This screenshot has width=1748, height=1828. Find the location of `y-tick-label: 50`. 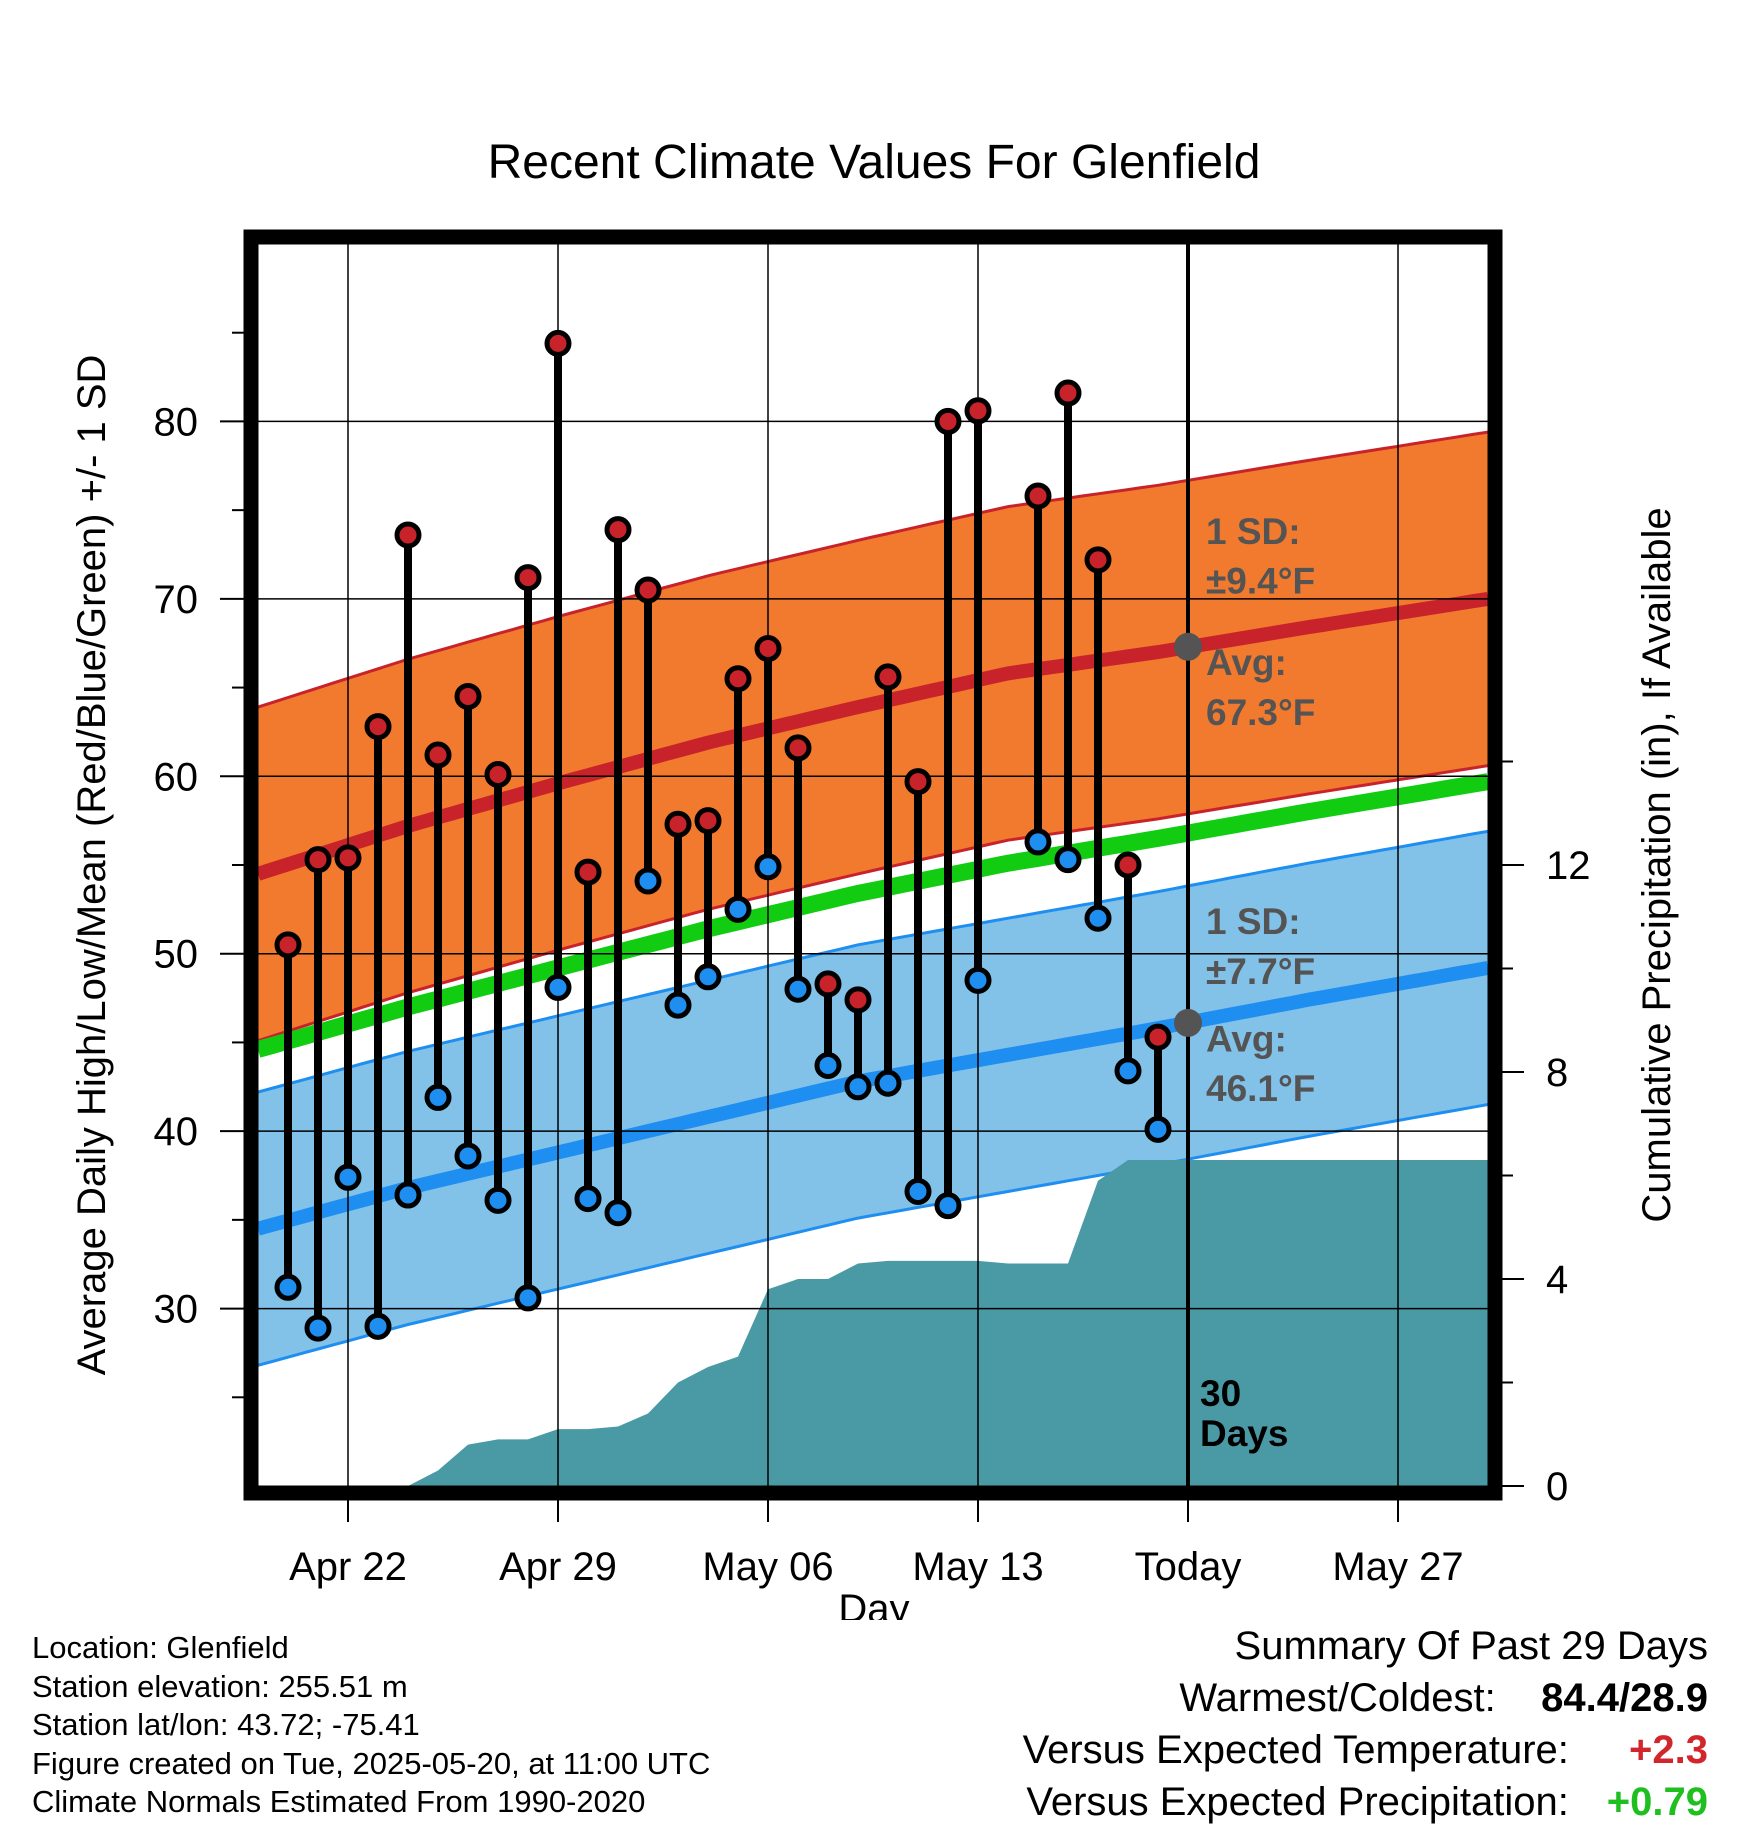

y-tick-label: 50 is located at coordinates (176, 955).